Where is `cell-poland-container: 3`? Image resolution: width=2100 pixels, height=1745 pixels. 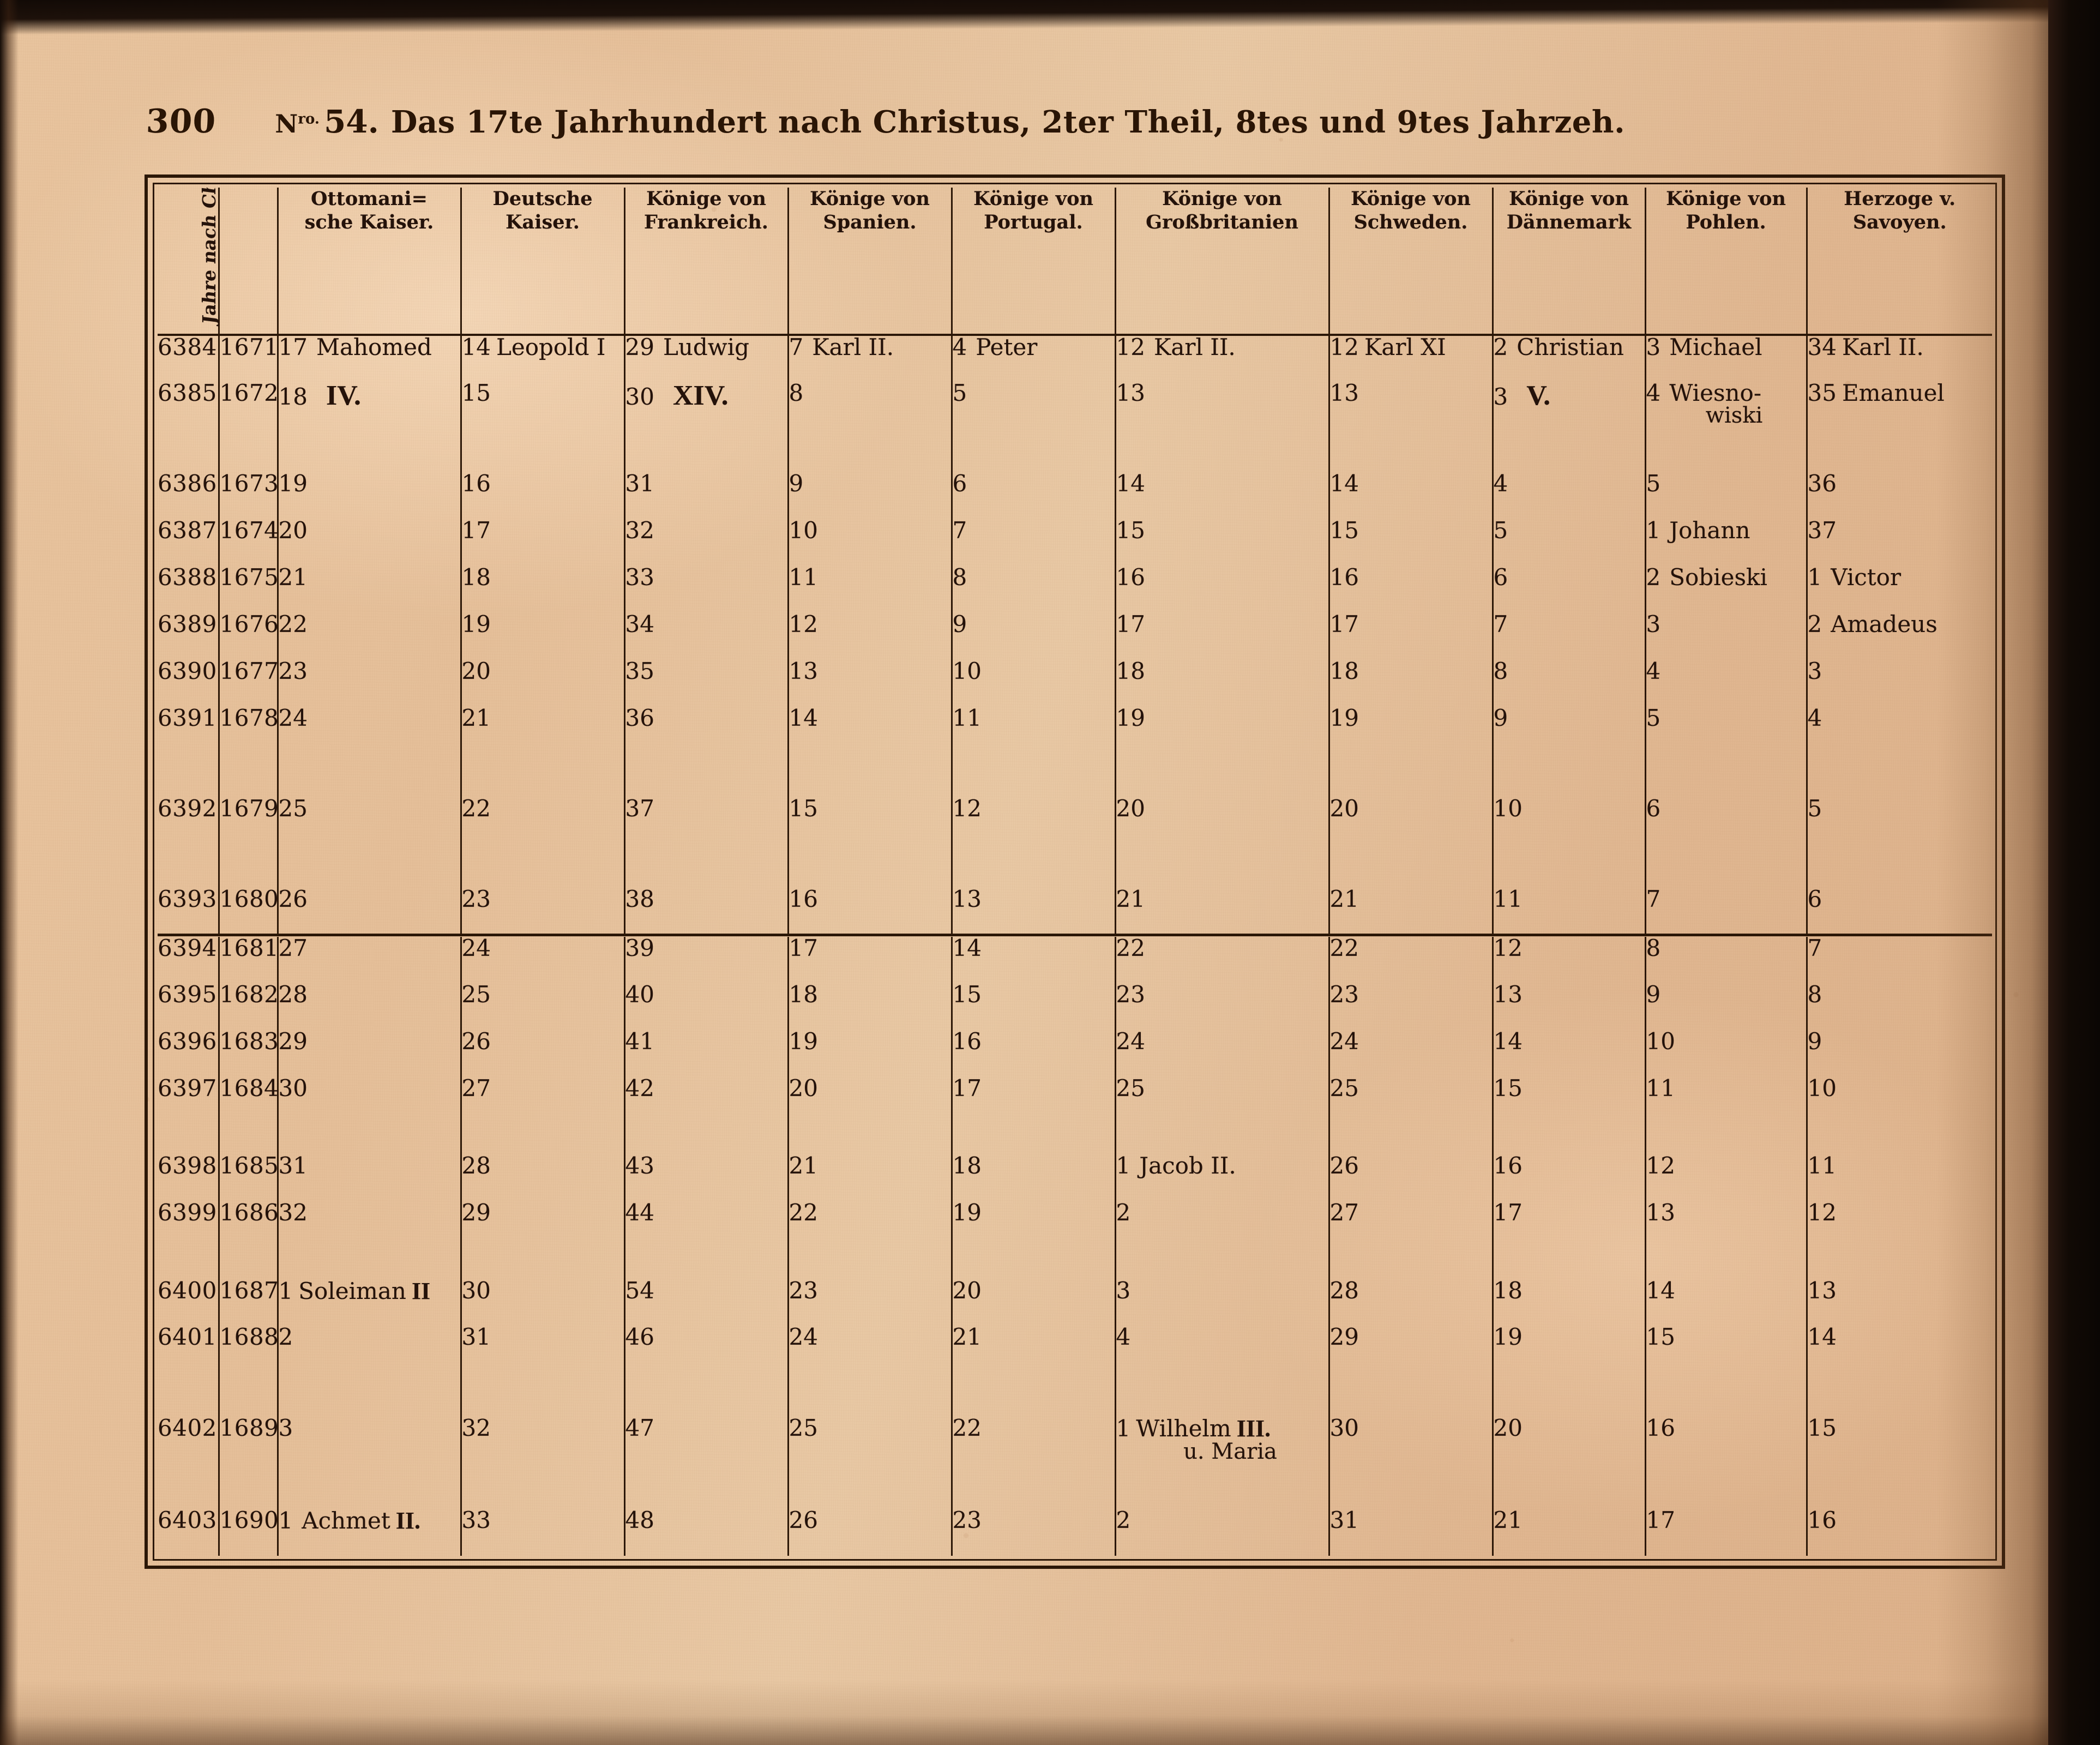 cell-poland-container: 3 is located at coordinates (1725, 636).